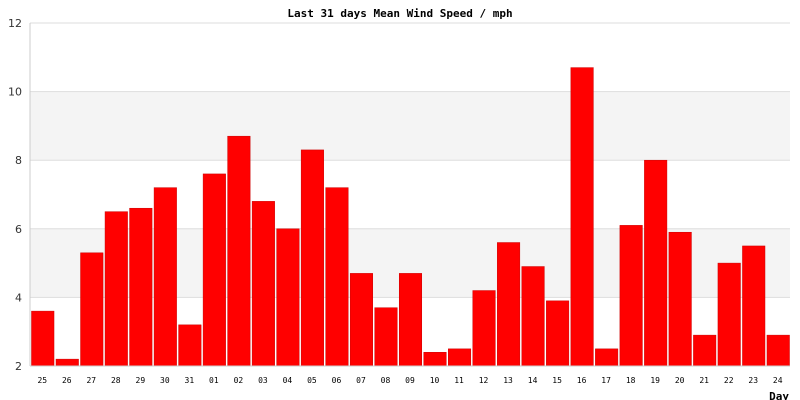  I want to click on x-tick-label: 08, so click(386, 380).